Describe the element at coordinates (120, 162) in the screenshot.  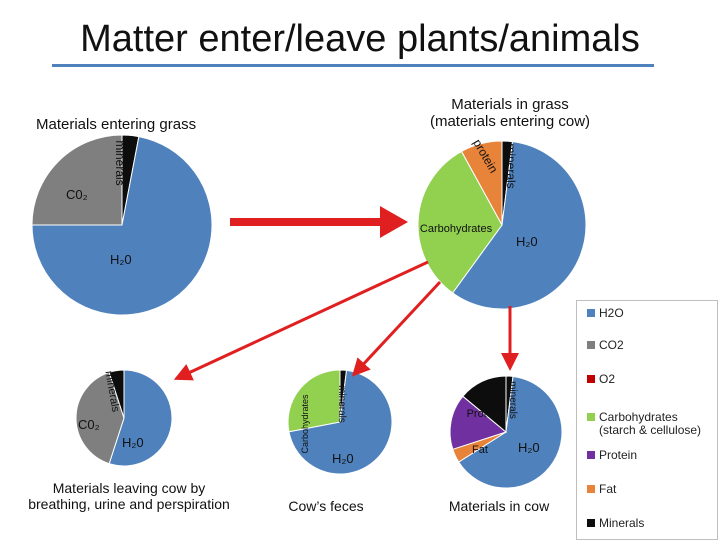
I see `slice-label-minerals-grass-in: minerals` at that location.